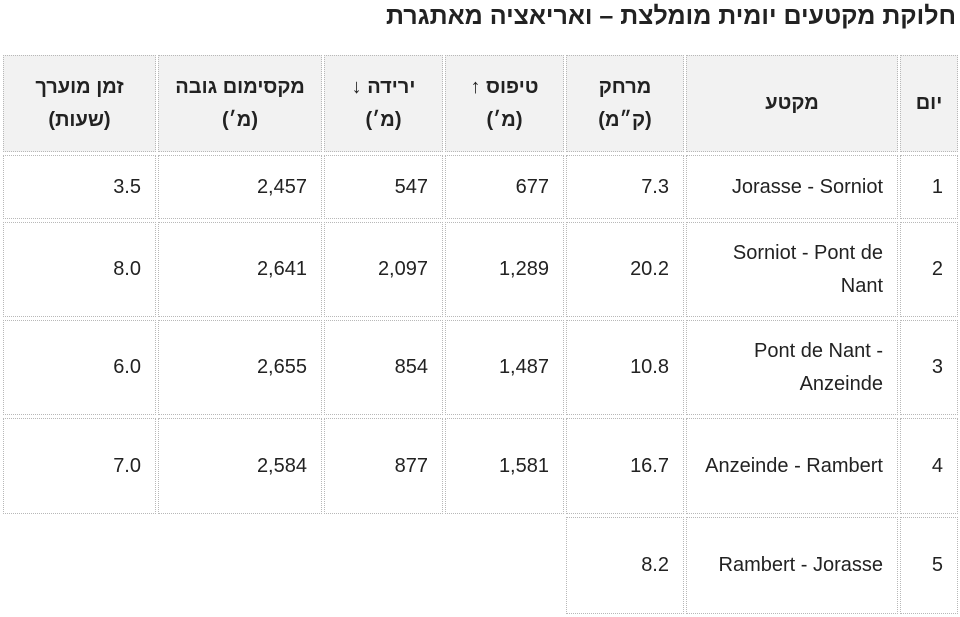 Image resolution: width=960 pixels, height=617 pixels. I want to click on cell-text: 2,641, so click(281, 269).